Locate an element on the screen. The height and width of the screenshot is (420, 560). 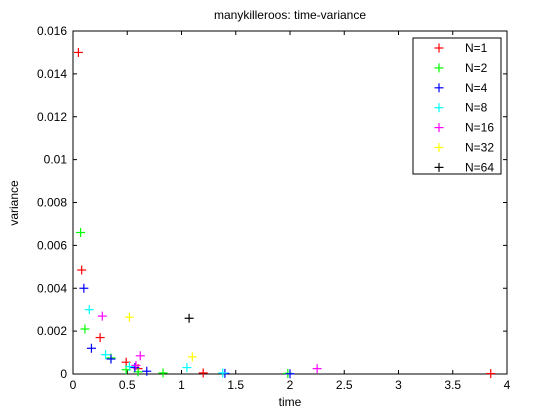
x-tick-label: 3 is located at coordinates (398, 385).